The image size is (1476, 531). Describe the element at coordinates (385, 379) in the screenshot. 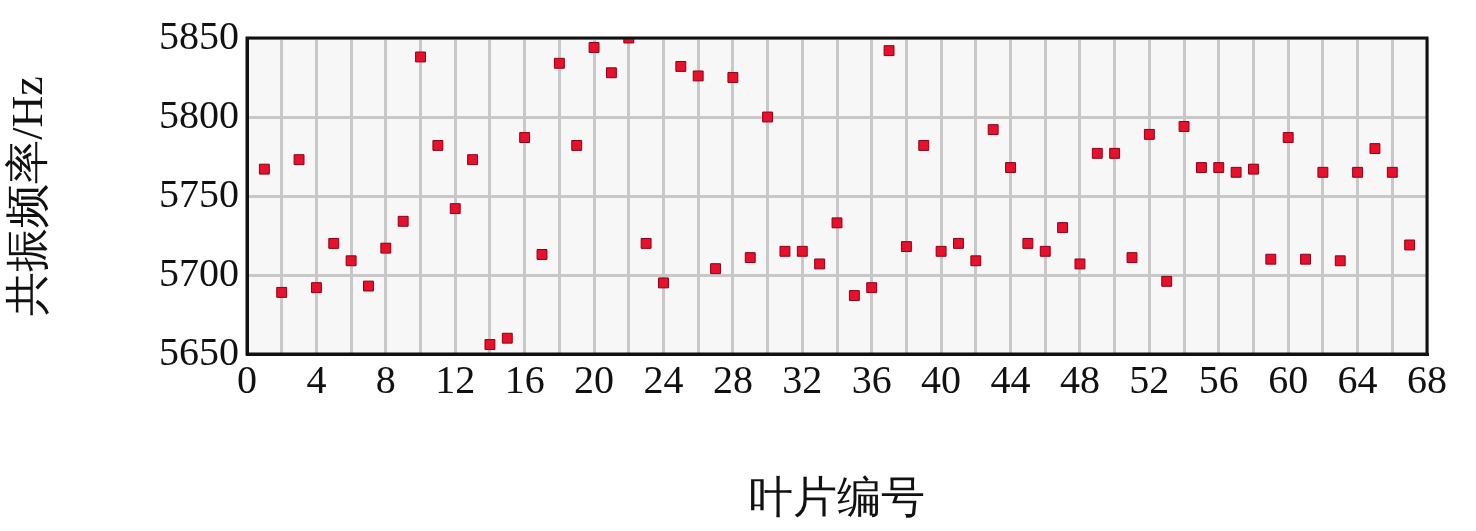

I see `x-tick-label: 8` at that location.